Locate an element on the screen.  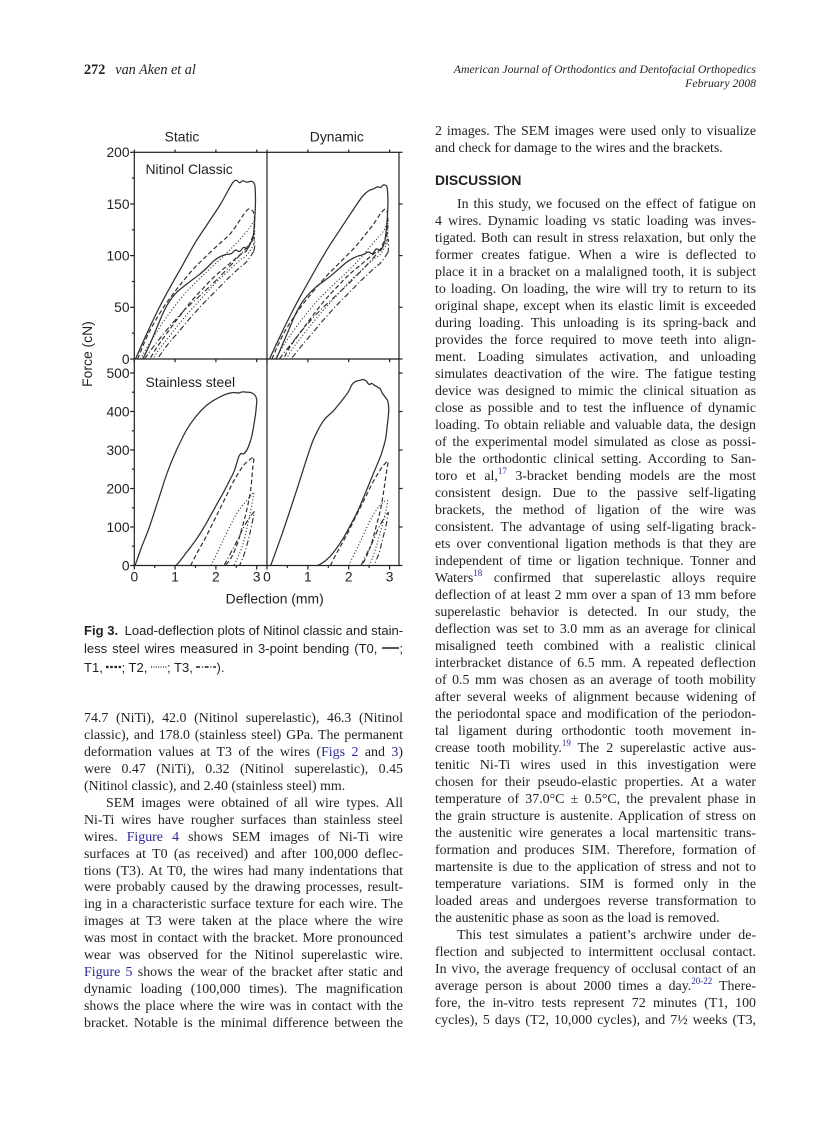
svg-text: 300 is located at coordinates (117, 450).